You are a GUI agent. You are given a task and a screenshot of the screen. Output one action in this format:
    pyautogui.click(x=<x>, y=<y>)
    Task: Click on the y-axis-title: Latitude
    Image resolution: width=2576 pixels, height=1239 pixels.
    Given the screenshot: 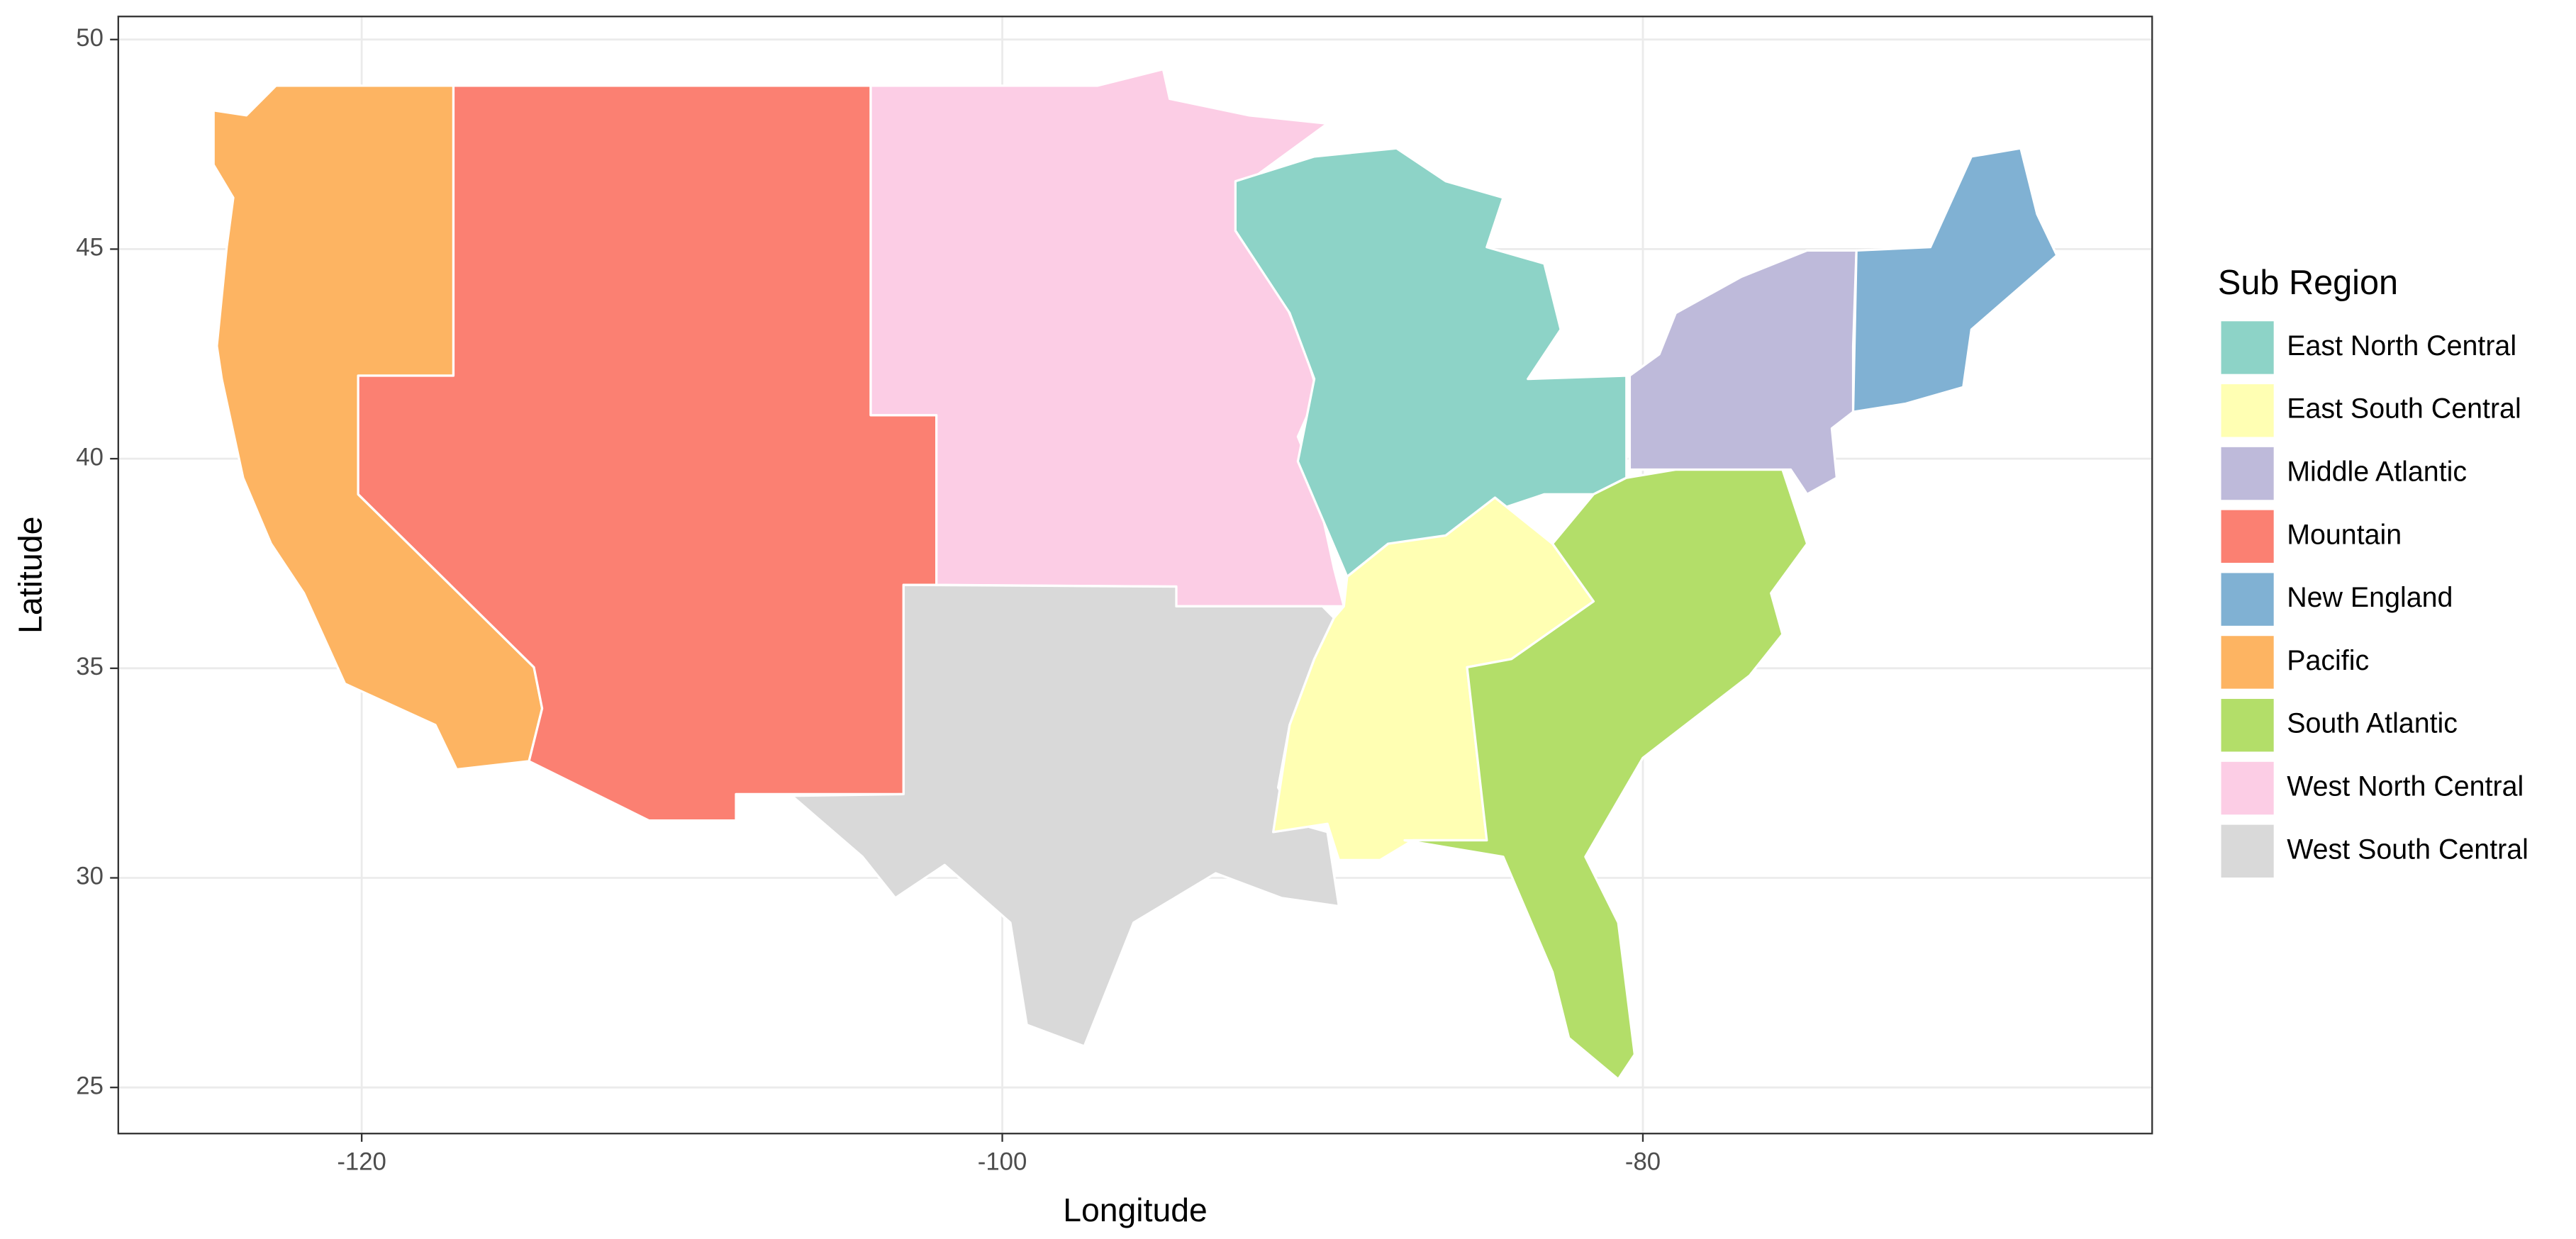 What is the action you would take?
    pyautogui.click(x=30, y=575)
    